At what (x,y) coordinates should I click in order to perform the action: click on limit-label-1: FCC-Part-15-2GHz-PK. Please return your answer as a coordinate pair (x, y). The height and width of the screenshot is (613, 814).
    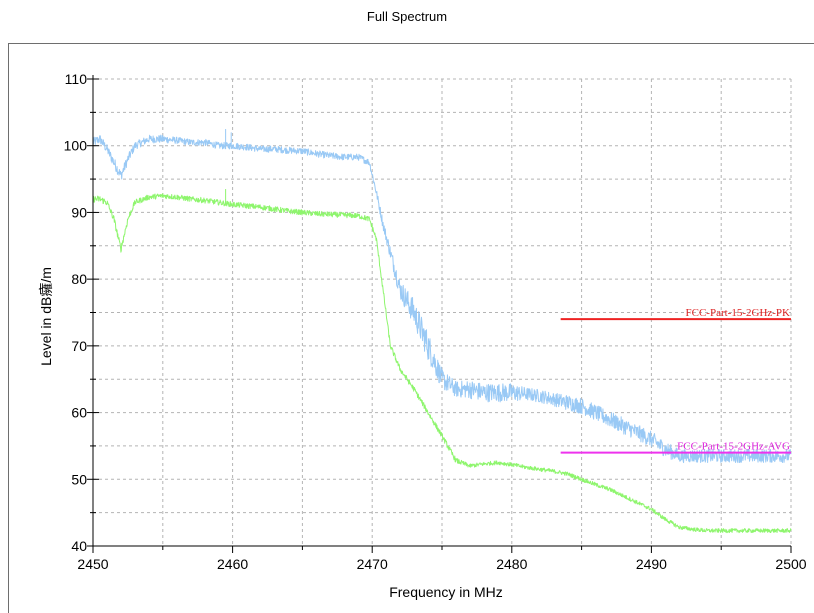
    Looking at the image, I should click on (738, 313).